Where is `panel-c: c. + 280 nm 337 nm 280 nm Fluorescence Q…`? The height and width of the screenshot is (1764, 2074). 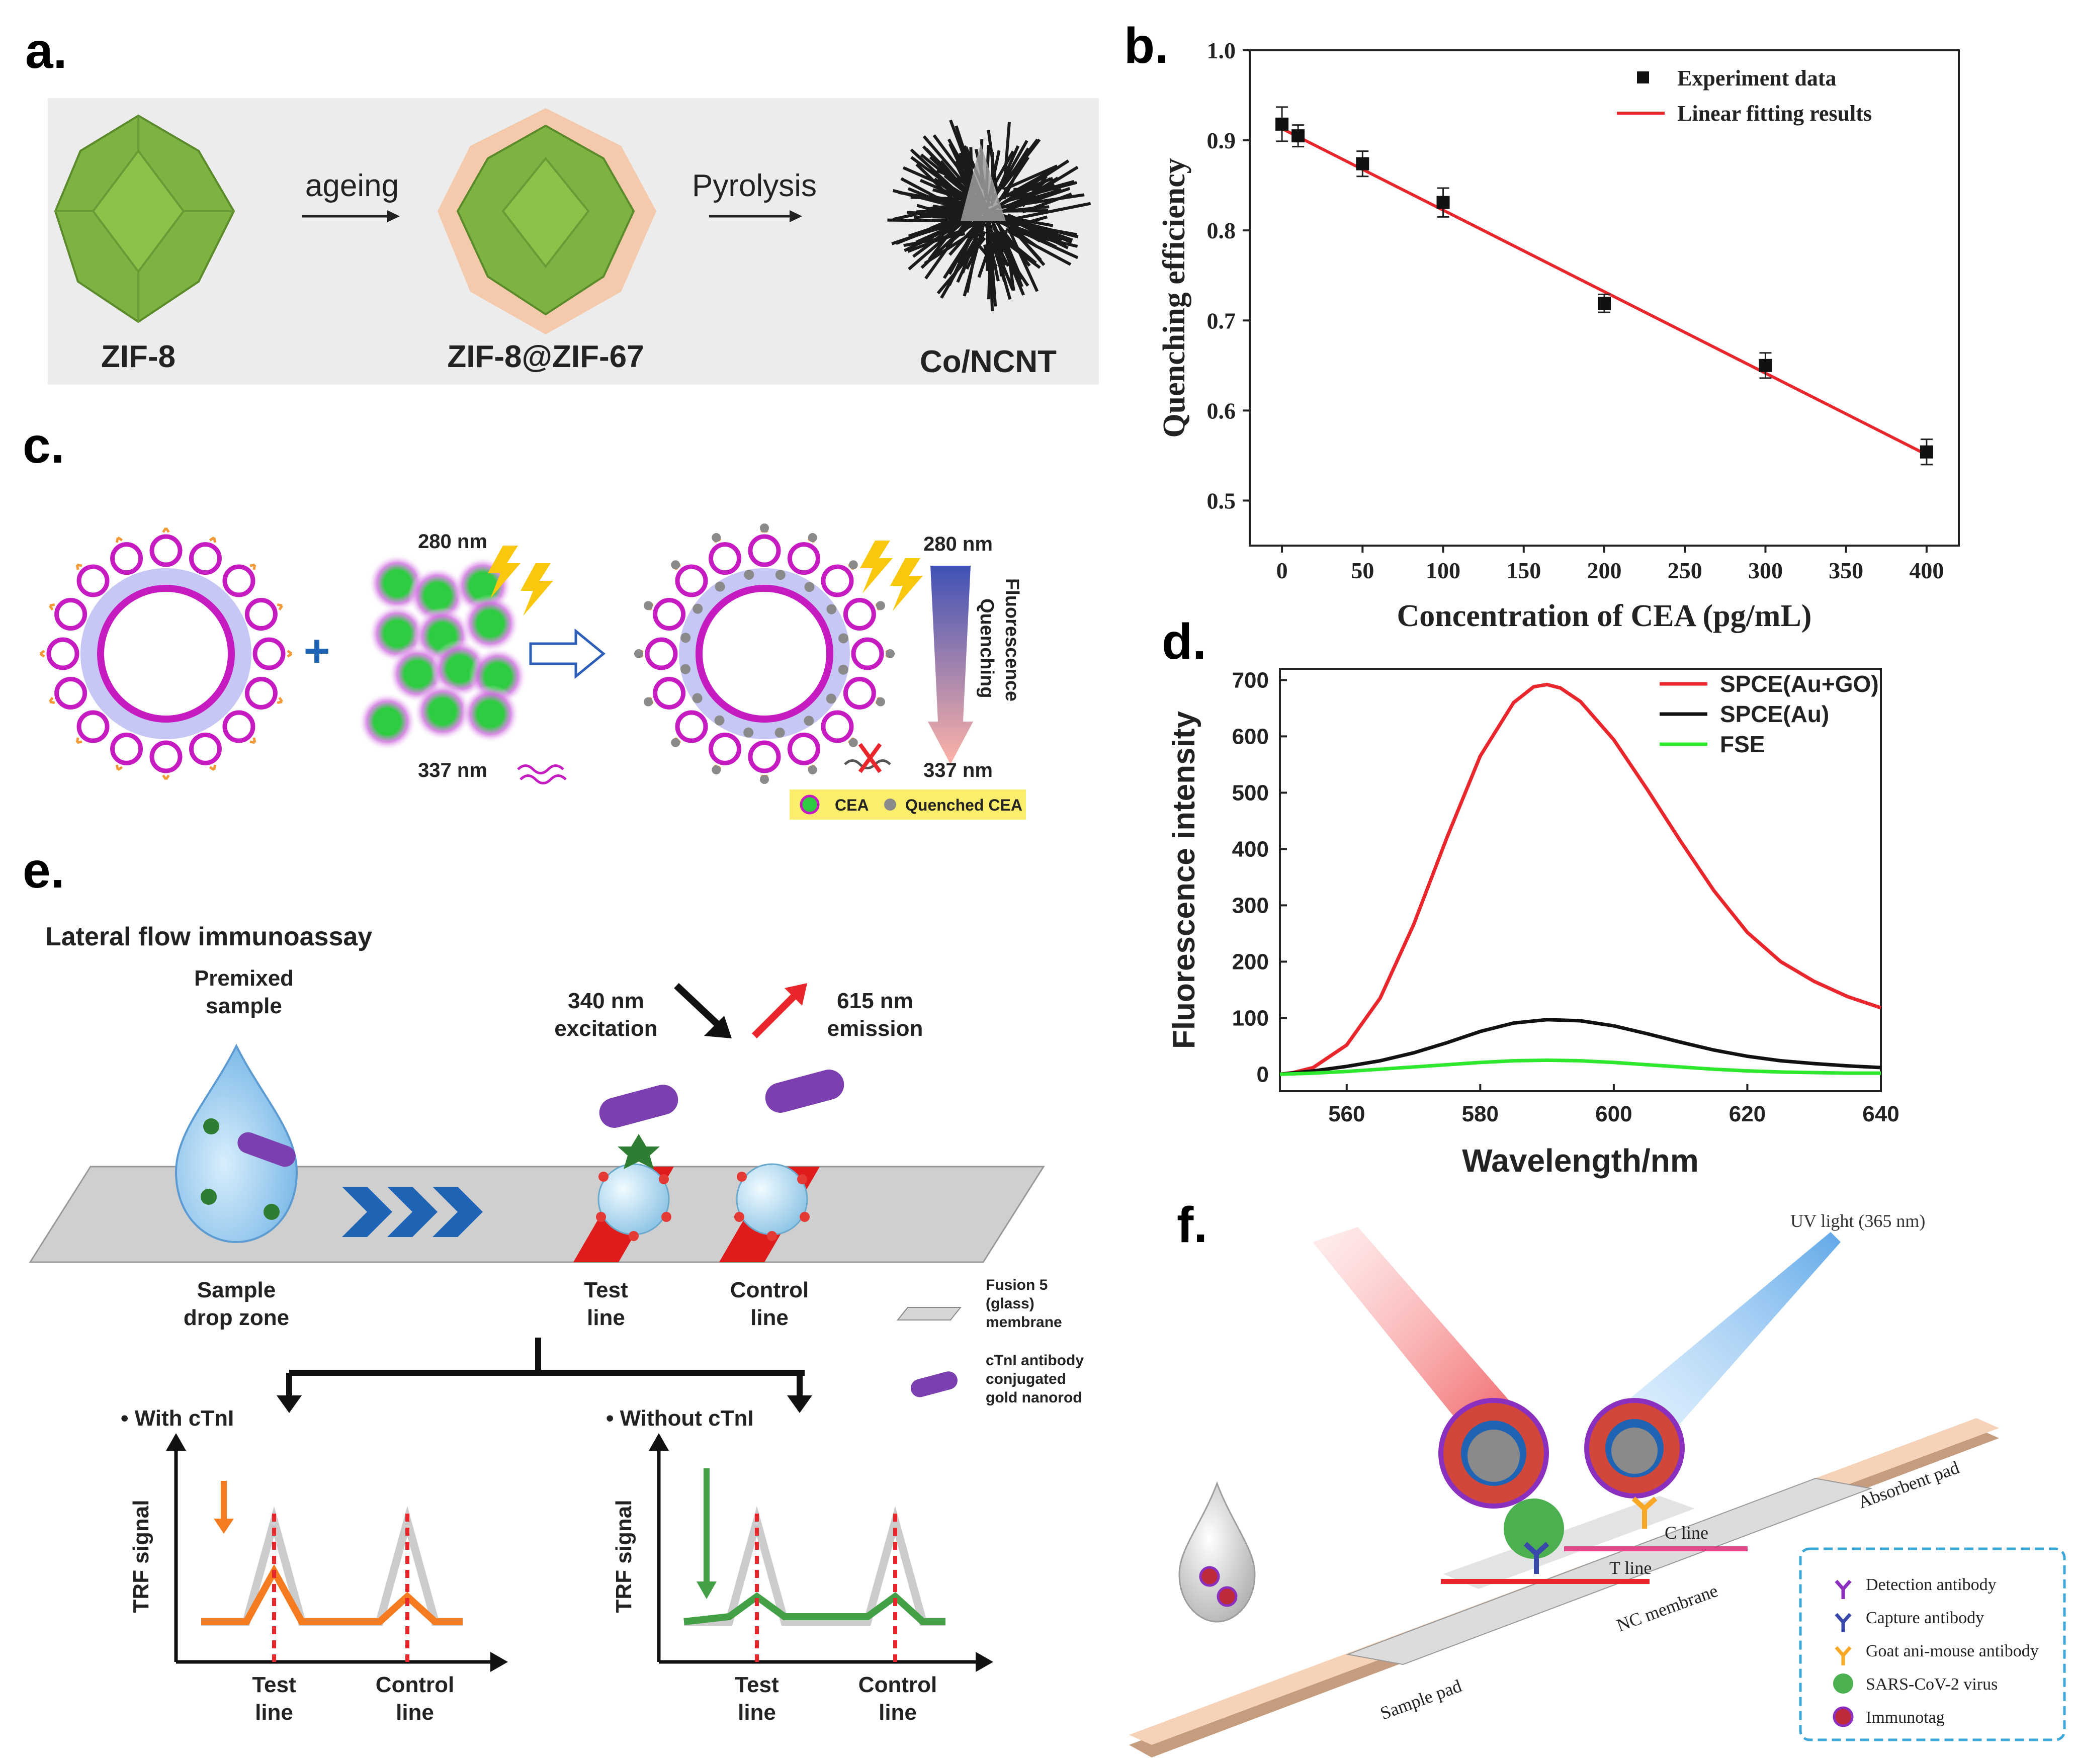
panel-c: c. + 280 nm 337 nm 280 nm Fluorescence Q… is located at coordinates (524, 618).